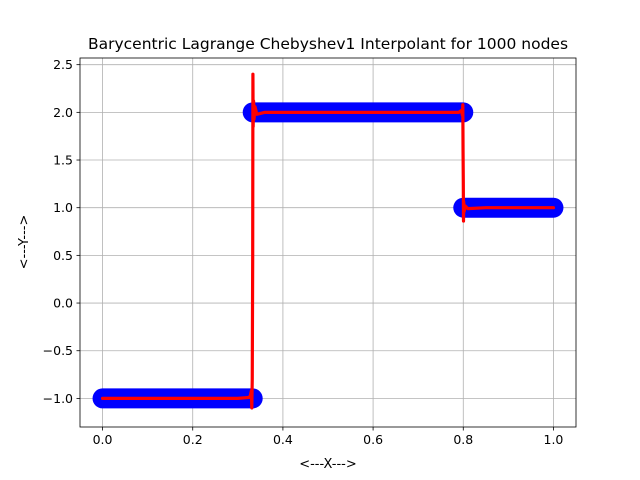 The width and height of the screenshot is (640, 480). I want to click on x-tick-label: 0.0, so click(103, 439).